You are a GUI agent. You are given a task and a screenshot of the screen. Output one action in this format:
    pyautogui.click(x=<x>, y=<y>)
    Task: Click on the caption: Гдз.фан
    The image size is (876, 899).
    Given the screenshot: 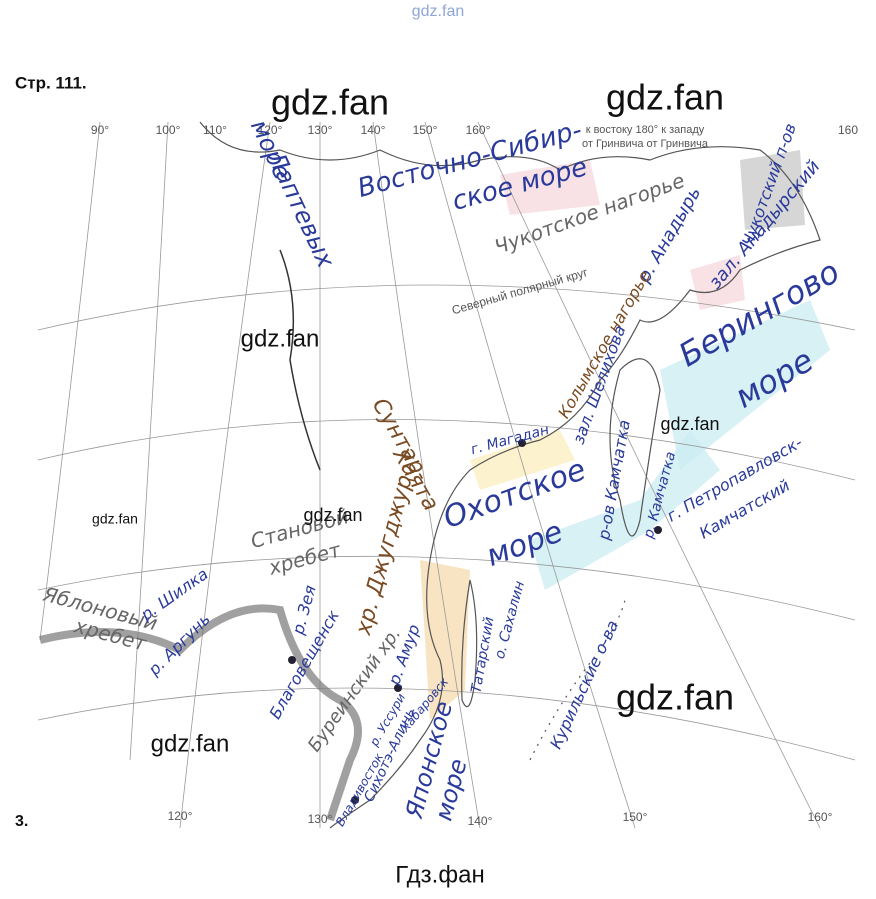 What is the action you would take?
    pyautogui.click(x=439, y=874)
    